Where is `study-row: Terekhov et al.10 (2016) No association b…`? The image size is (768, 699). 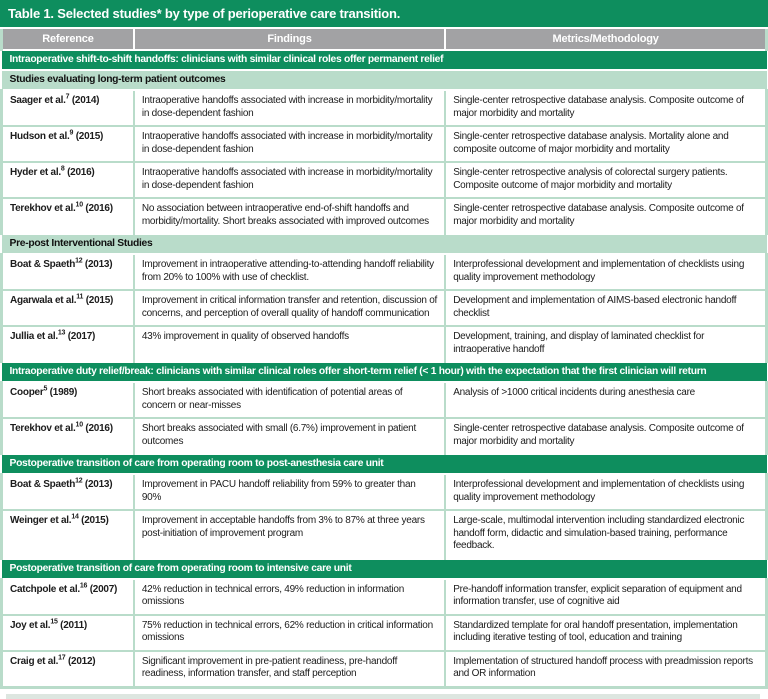
study-row: Terekhov et al.10 (2016) No association b… is located at coordinates (384, 215).